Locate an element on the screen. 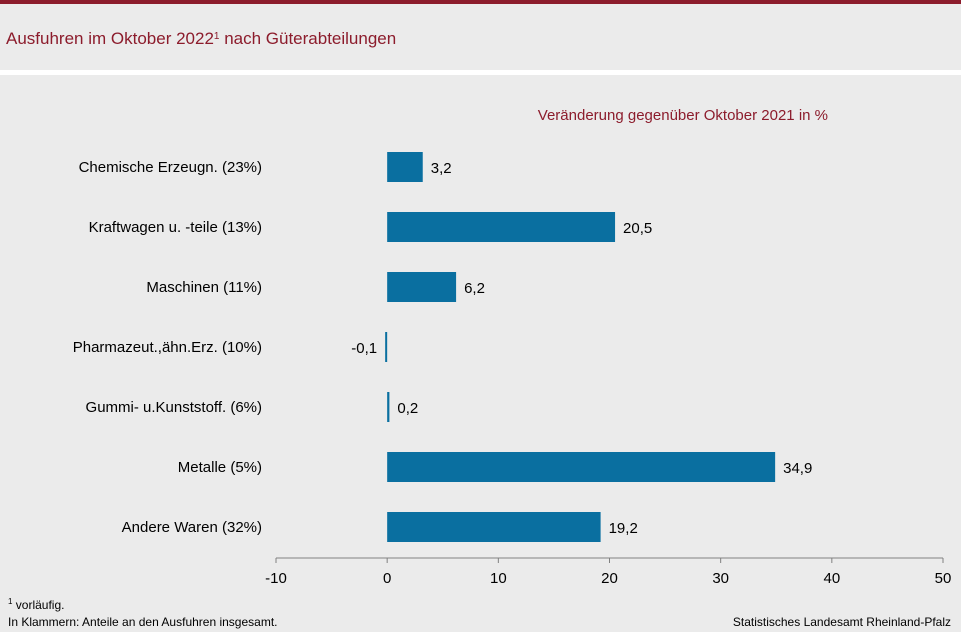 The width and height of the screenshot is (961, 632). title-footnote-marker: 1 is located at coordinates (216, 36).